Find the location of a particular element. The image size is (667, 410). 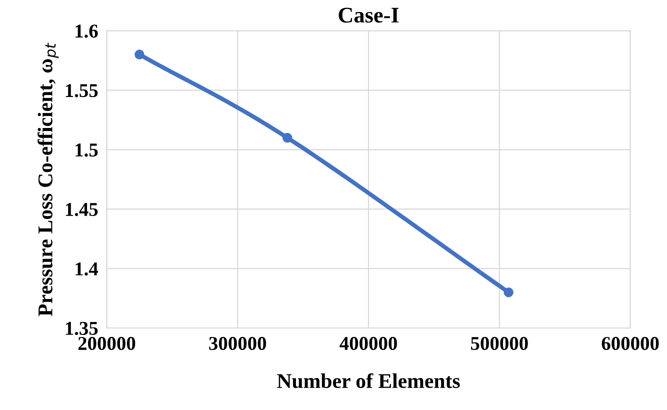

y-tick-label: 1.55 is located at coordinates (82, 91).